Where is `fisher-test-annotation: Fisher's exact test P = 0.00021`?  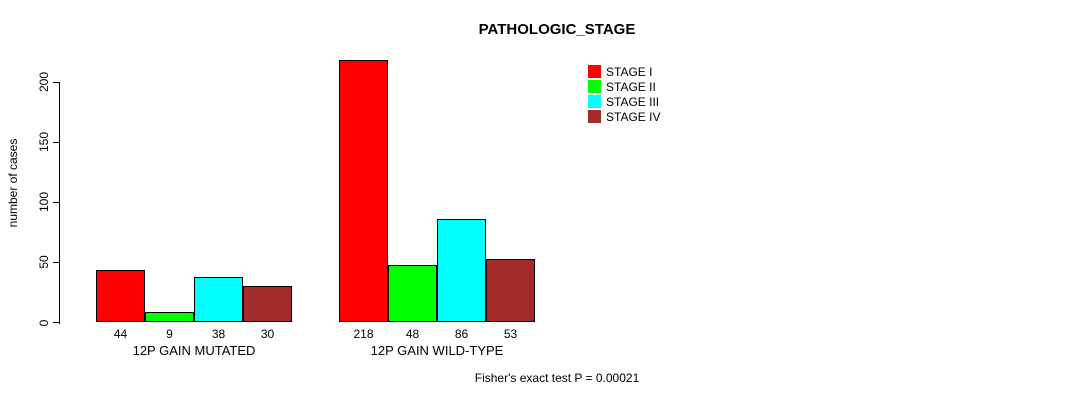 fisher-test-annotation: Fisher's exact test P = 0.00021 is located at coordinates (557, 378).